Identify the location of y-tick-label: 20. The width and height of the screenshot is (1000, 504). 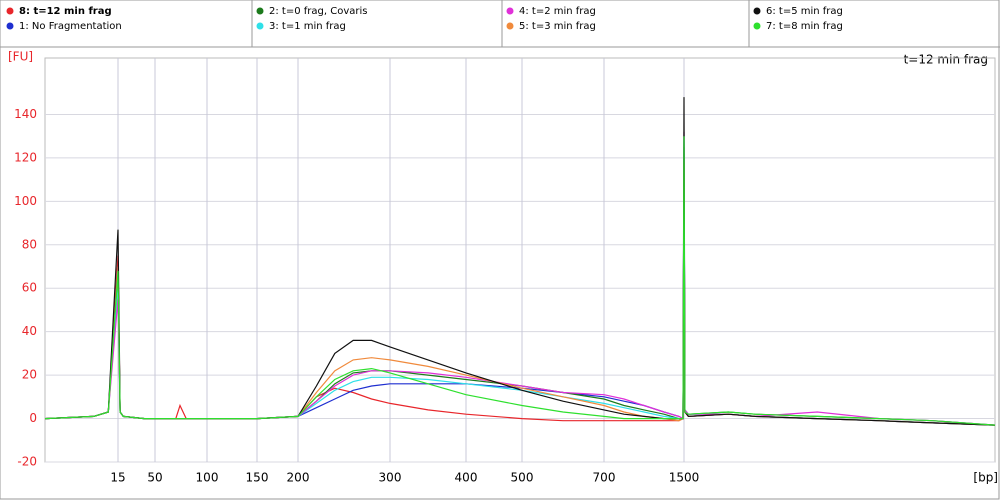
(29, 375).